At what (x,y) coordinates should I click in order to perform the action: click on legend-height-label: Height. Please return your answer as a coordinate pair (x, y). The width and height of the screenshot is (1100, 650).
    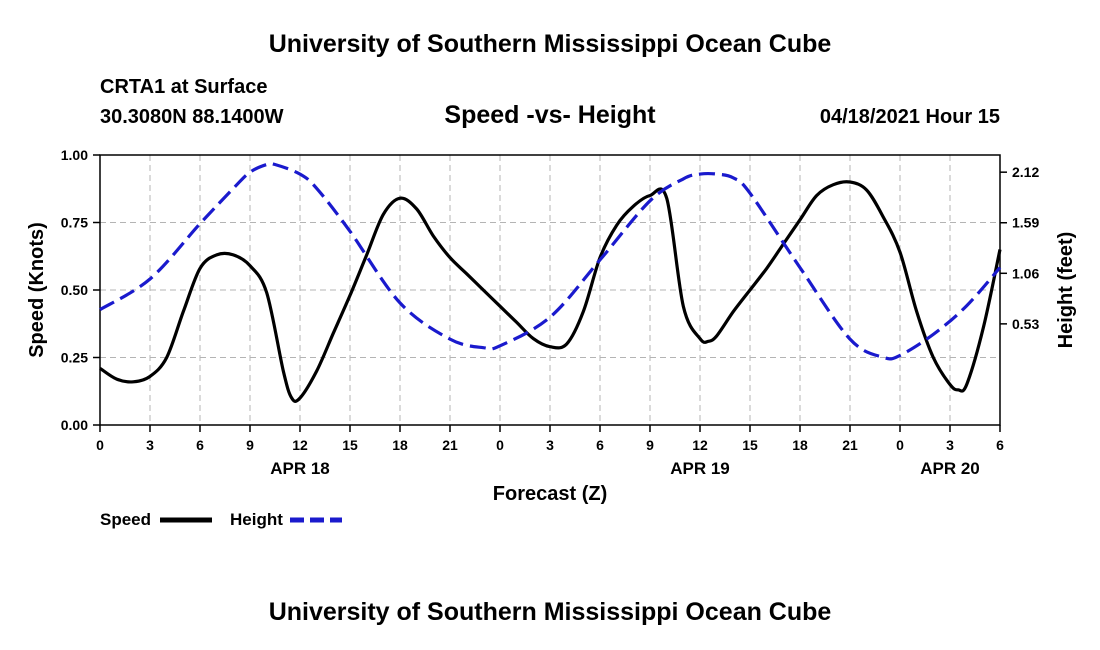
    Looking at the image, I should click on (256, 519).